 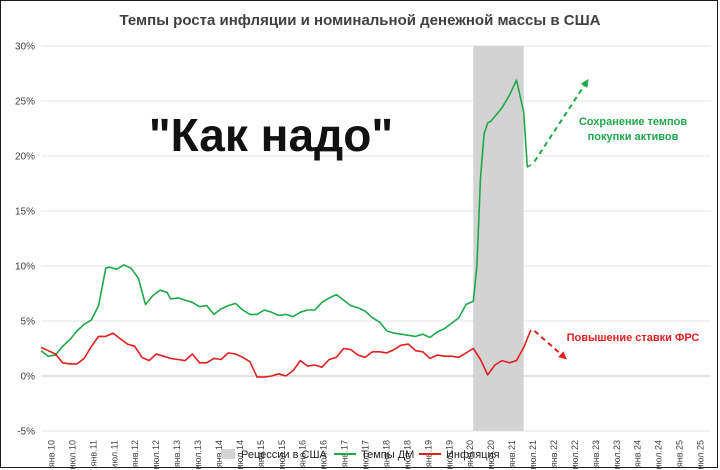 I want to click on x-tick-label: июл.11, so click(x=114, y=454).